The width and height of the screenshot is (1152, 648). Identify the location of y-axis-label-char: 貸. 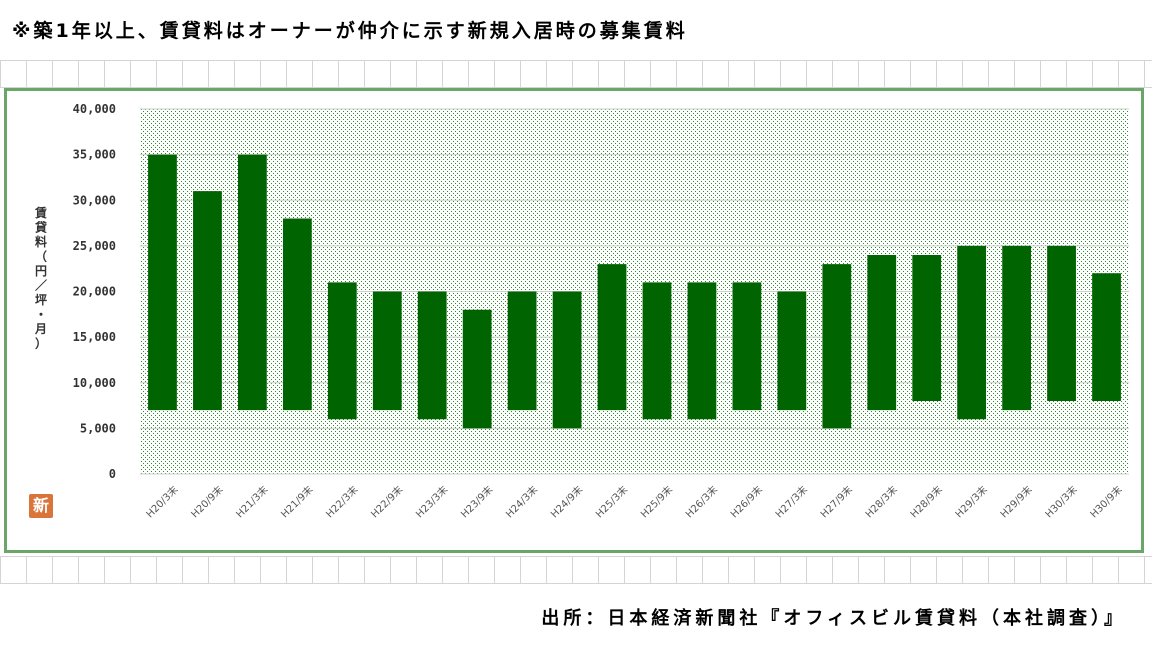
(41, 227).